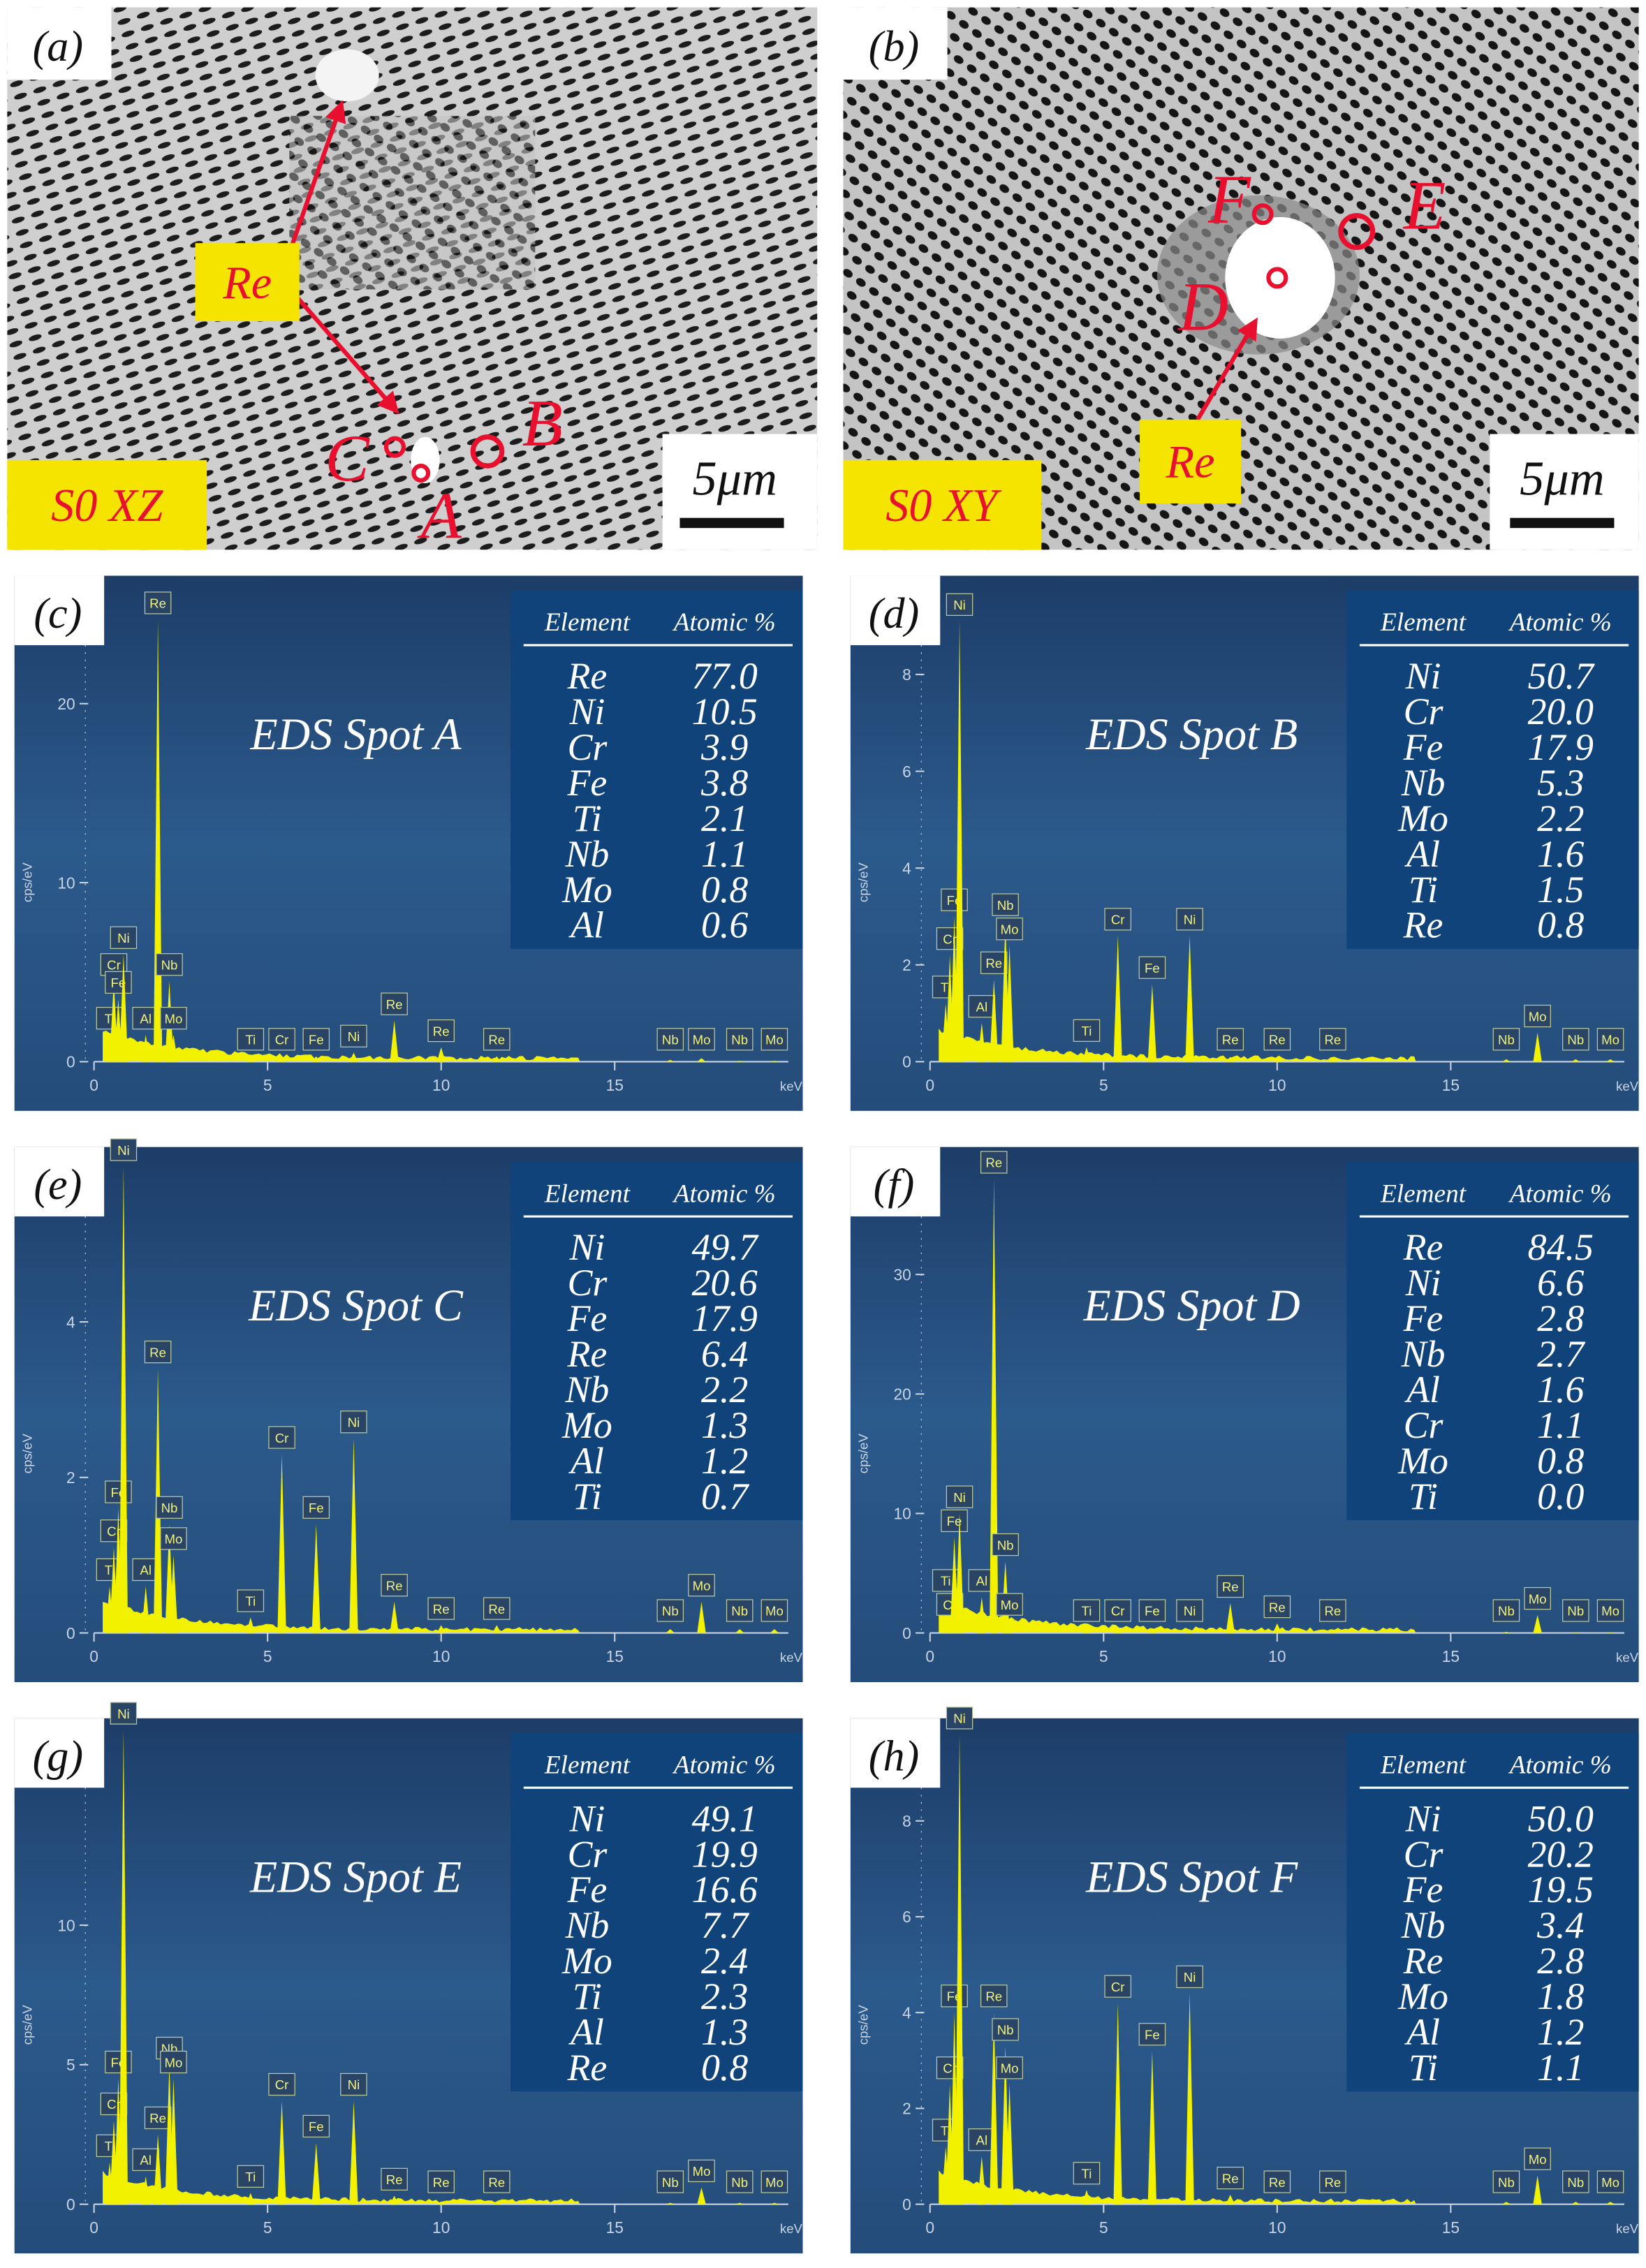 This screenshot has height=2268, width=1646. I want to click on scale-bar-label: 5μm, so click(1562, 479).